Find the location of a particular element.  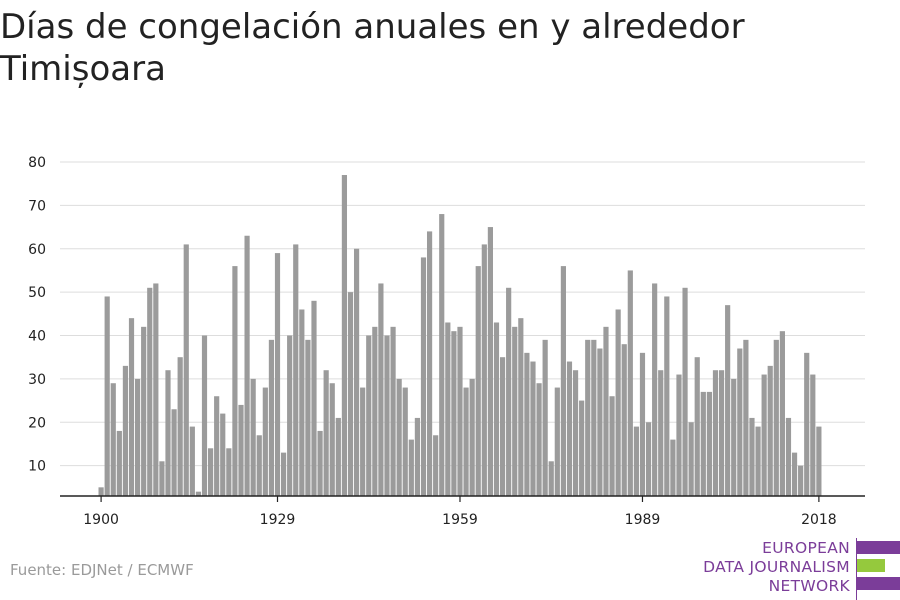

bar-1991 is located at coordinates (655, 389).